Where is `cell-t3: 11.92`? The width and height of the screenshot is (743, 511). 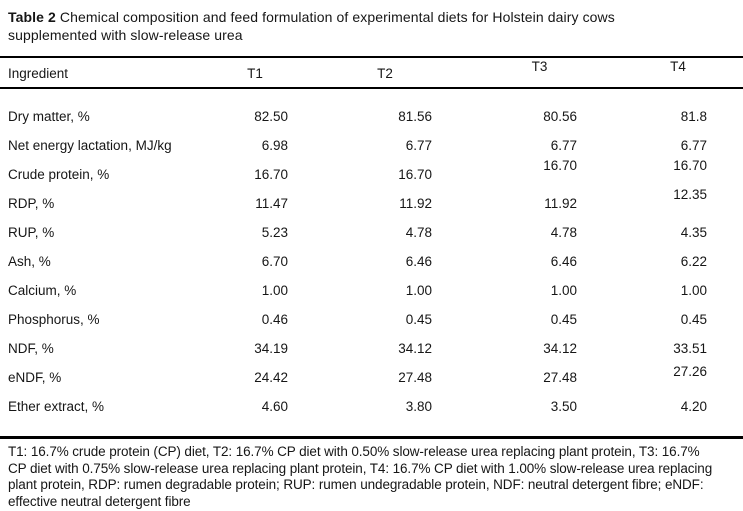
cell-t3: 11.92 is located at coordinates (560, 203).